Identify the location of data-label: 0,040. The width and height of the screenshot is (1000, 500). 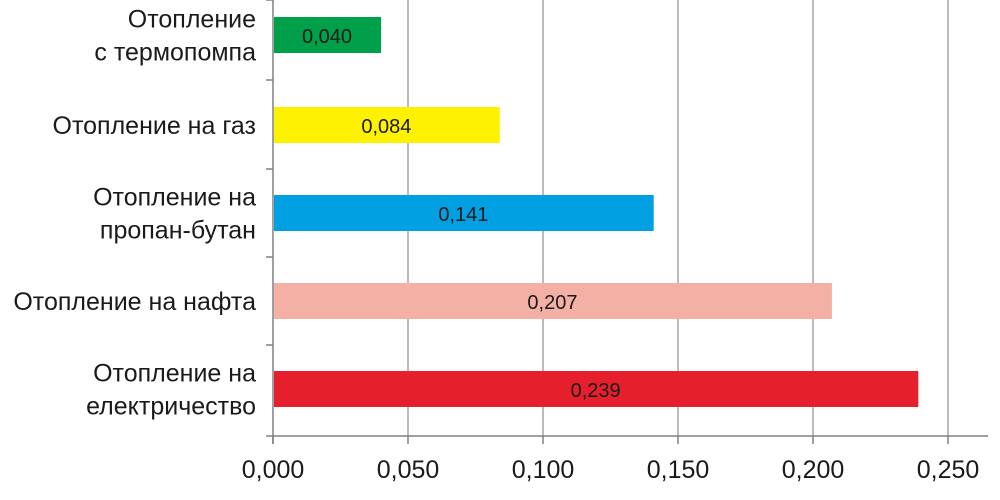
(327, 37).